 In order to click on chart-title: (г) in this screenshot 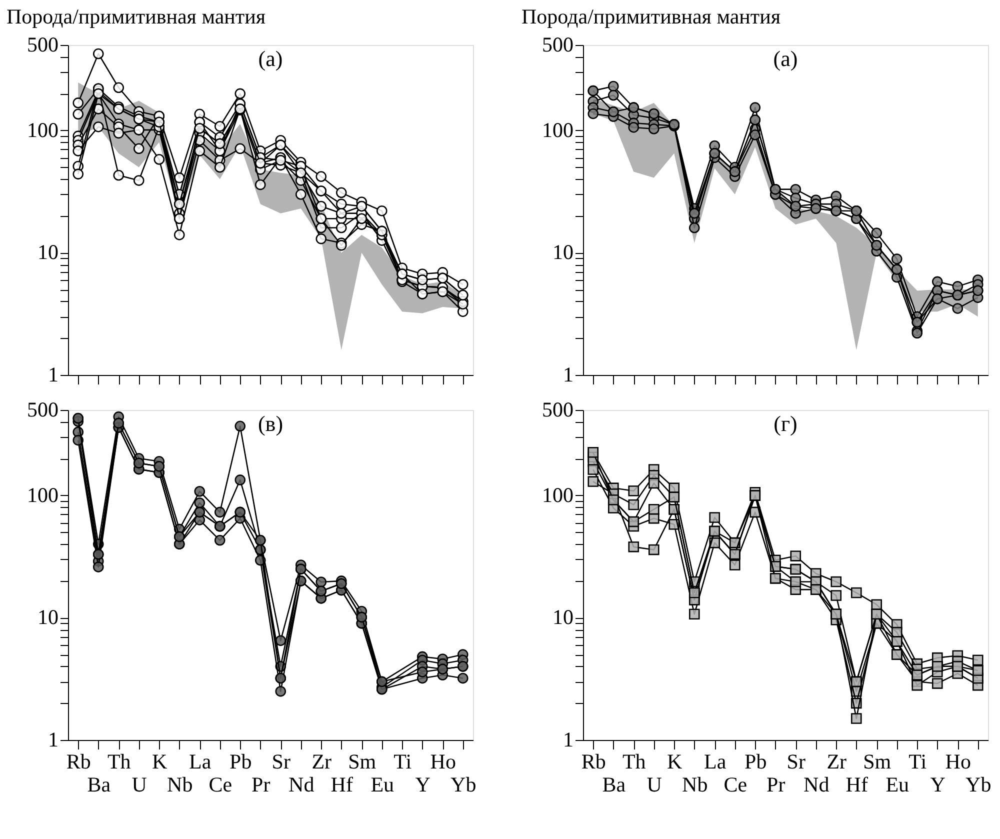, I will do `click(786, 423)`.